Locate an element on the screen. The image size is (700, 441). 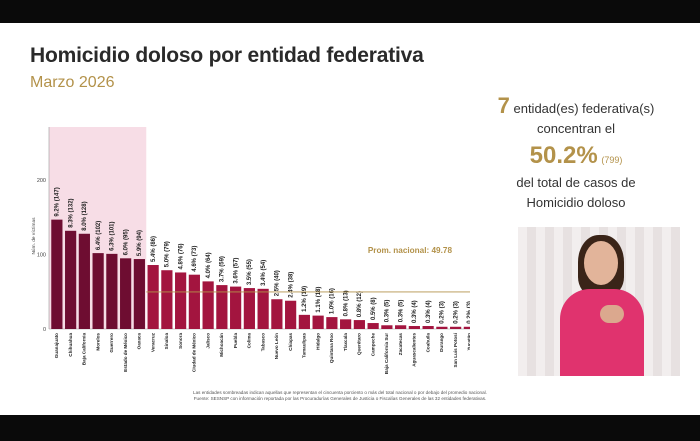
summary-crime-text: Homicidio doloso is located at coordinates (576, 202).